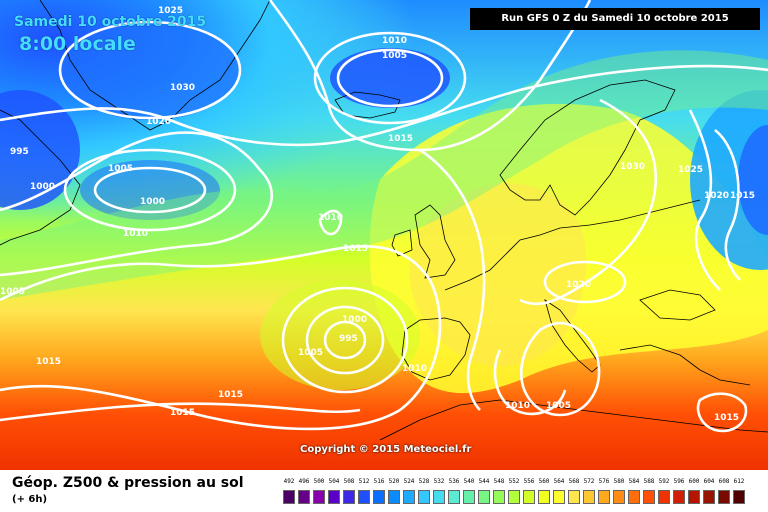 This screenshot has height=512, width=768. Describe the element at coordinates (589, 481) in the screenshot. I see `scale-label: 572` at that location.